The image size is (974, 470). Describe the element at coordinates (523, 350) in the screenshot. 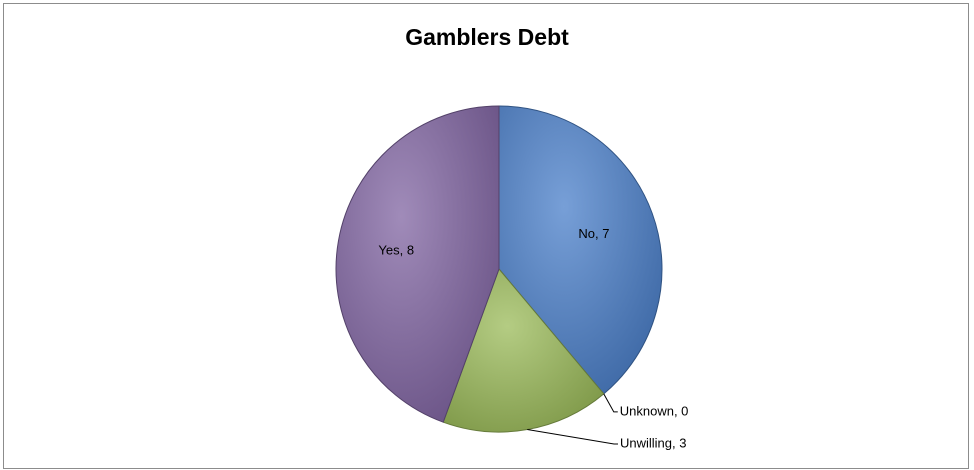

I see `pie-slice-unwilling` at that location.